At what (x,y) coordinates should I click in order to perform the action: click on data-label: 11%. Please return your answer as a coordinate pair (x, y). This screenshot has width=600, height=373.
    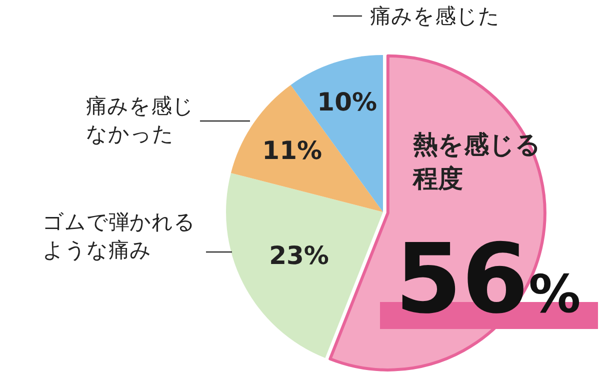
    Looking at the image, I should click on (292, 151).